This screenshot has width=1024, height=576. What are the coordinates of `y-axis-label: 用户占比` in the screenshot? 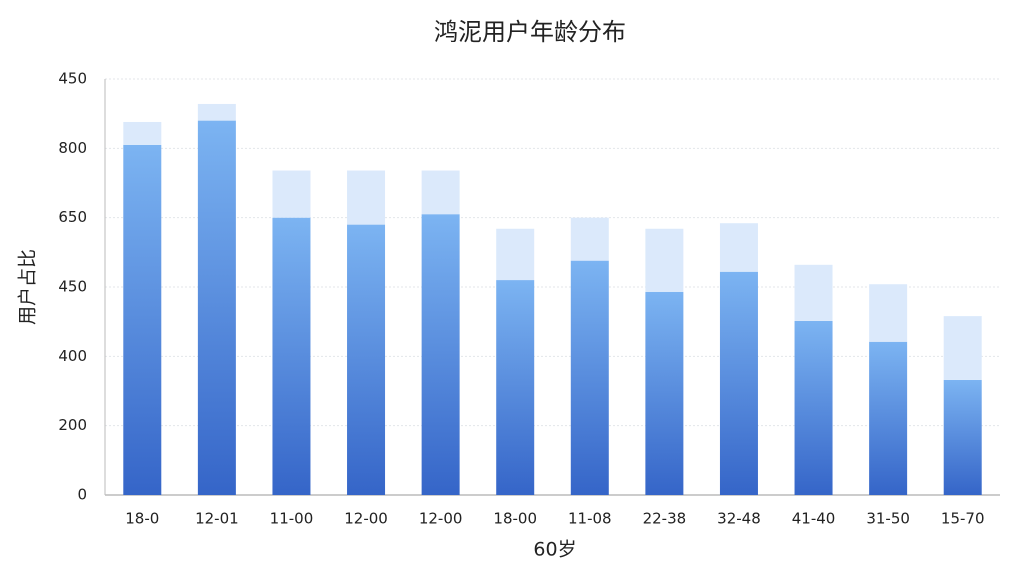 It's located at (28, 287).